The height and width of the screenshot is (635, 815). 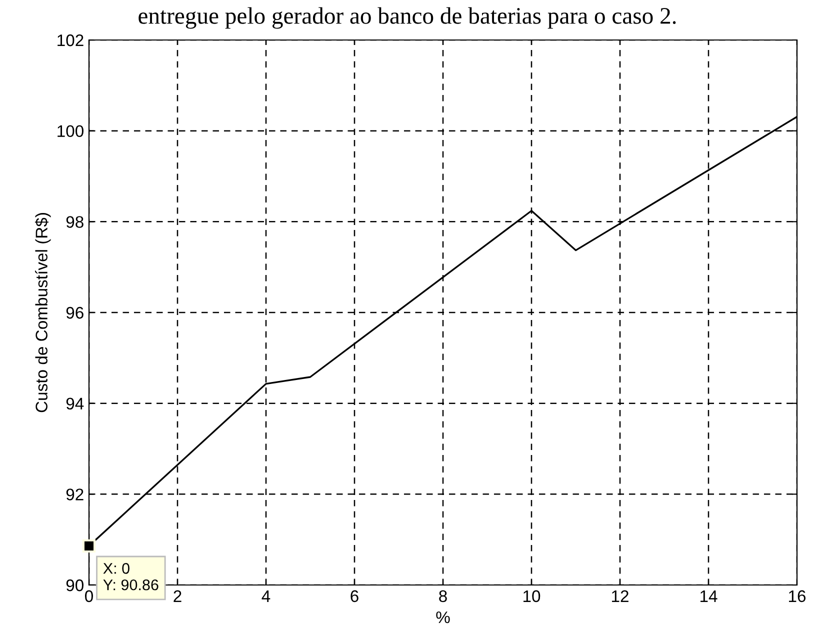 What do you see at coordinates (354, 596) in the screenshot?
I see `x-tick-label: 6` at bounding box center [354, 596].